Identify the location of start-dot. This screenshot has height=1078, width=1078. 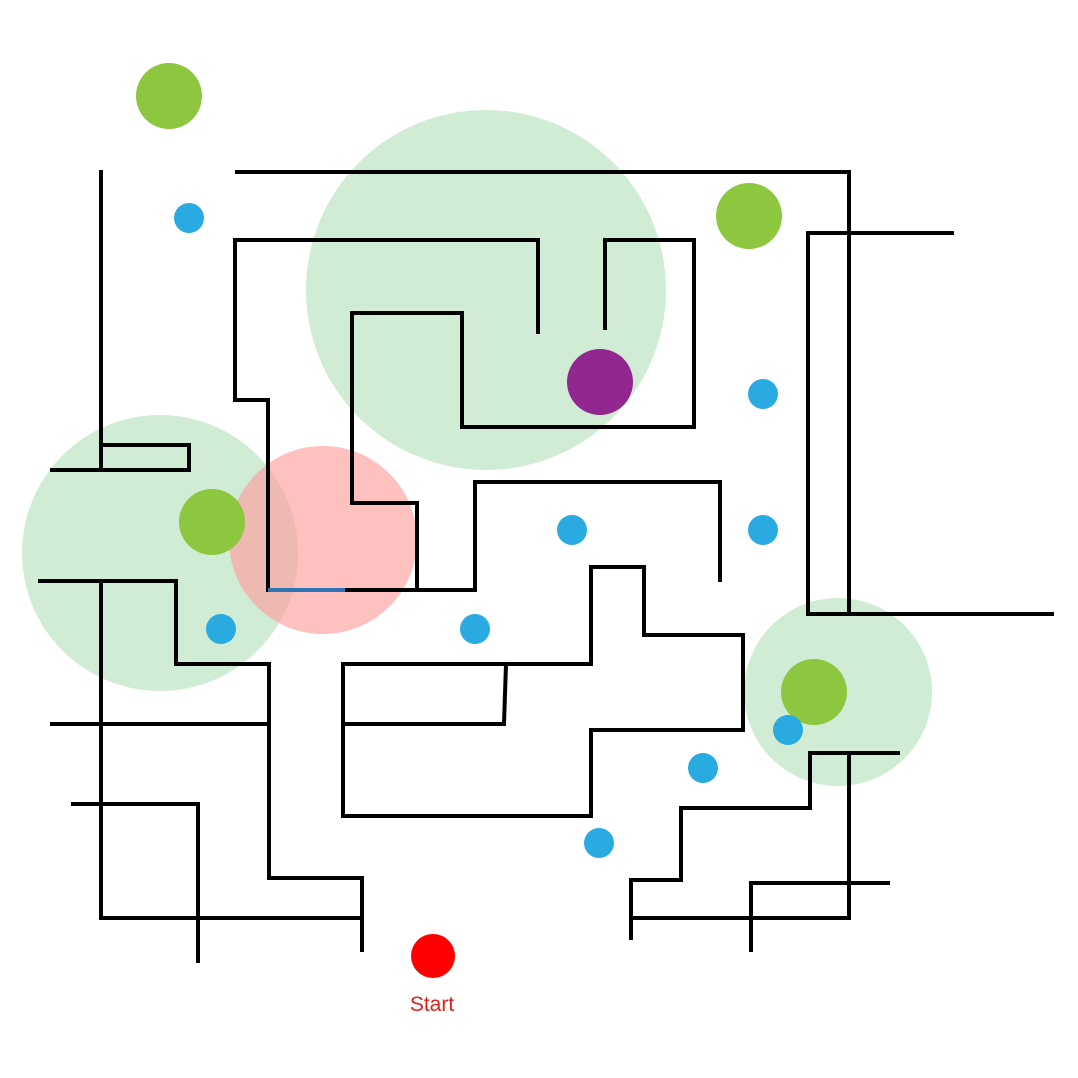
(433, 956).